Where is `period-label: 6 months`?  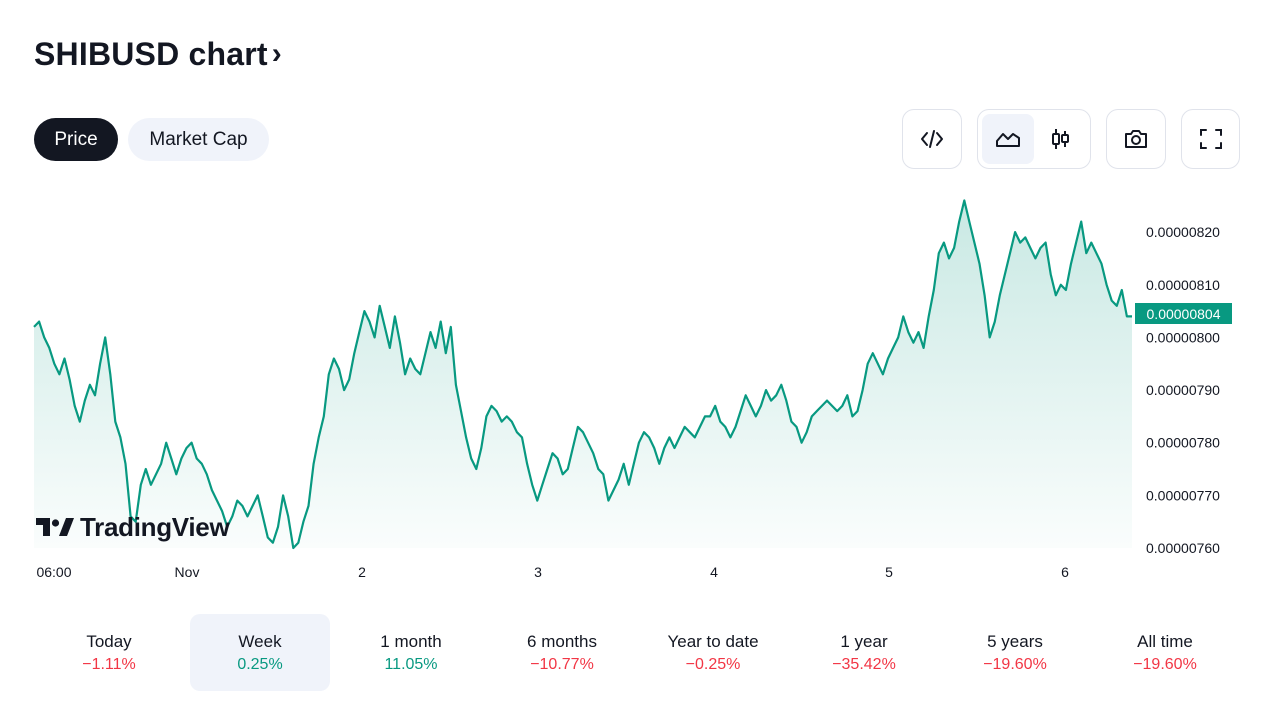
period-label: 6 months is located at coordinates (562, 641).